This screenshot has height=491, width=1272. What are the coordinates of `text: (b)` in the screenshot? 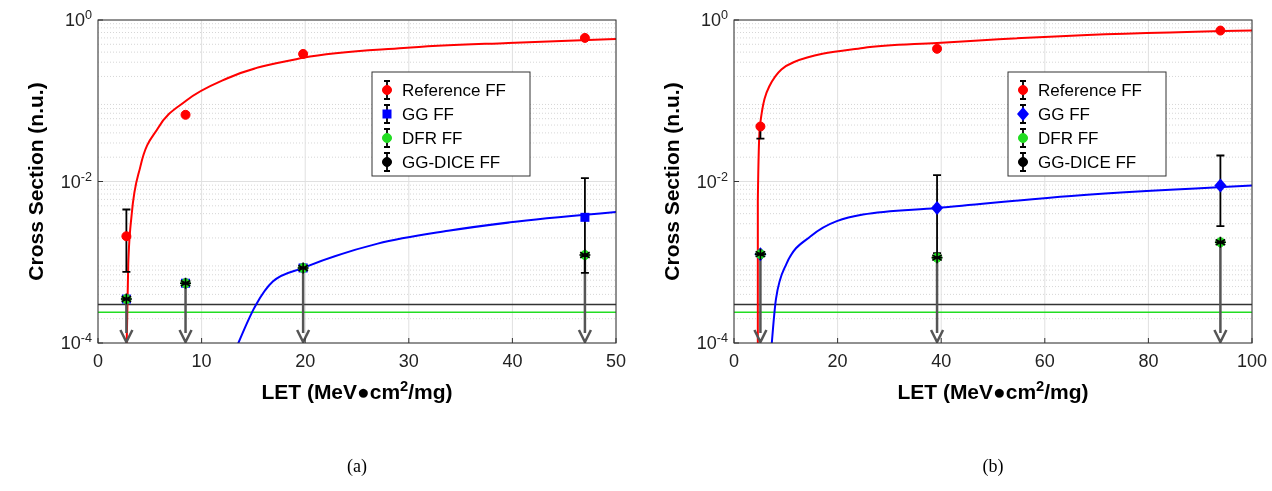 It's located at (993, 466).